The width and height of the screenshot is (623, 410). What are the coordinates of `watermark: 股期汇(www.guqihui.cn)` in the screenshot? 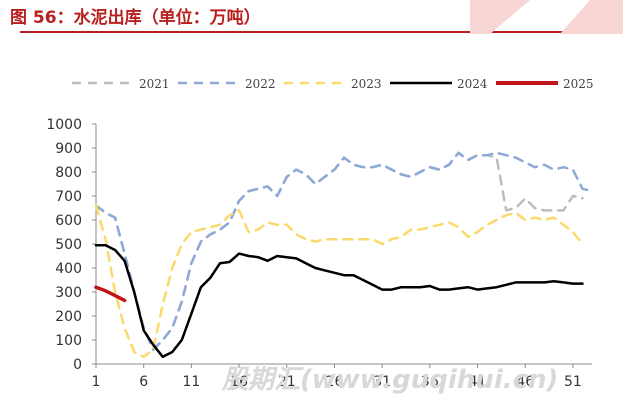 It's located at (389, 380).